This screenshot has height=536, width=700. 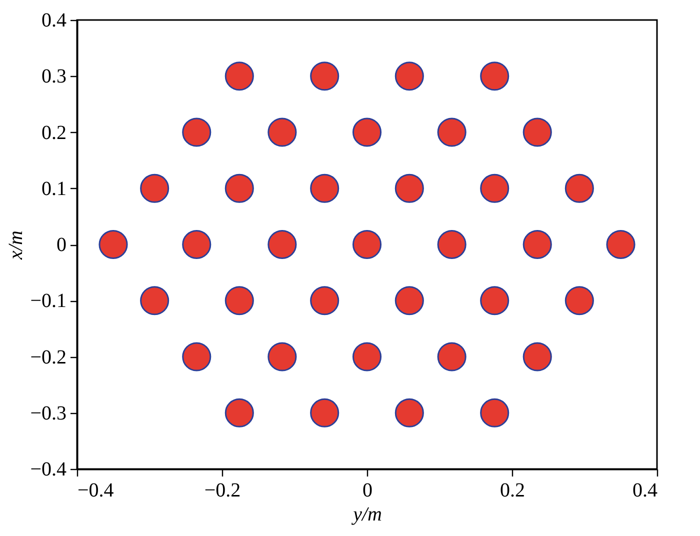 I want to click on x-tick-label: −0.4, so click(x=96, y=491).